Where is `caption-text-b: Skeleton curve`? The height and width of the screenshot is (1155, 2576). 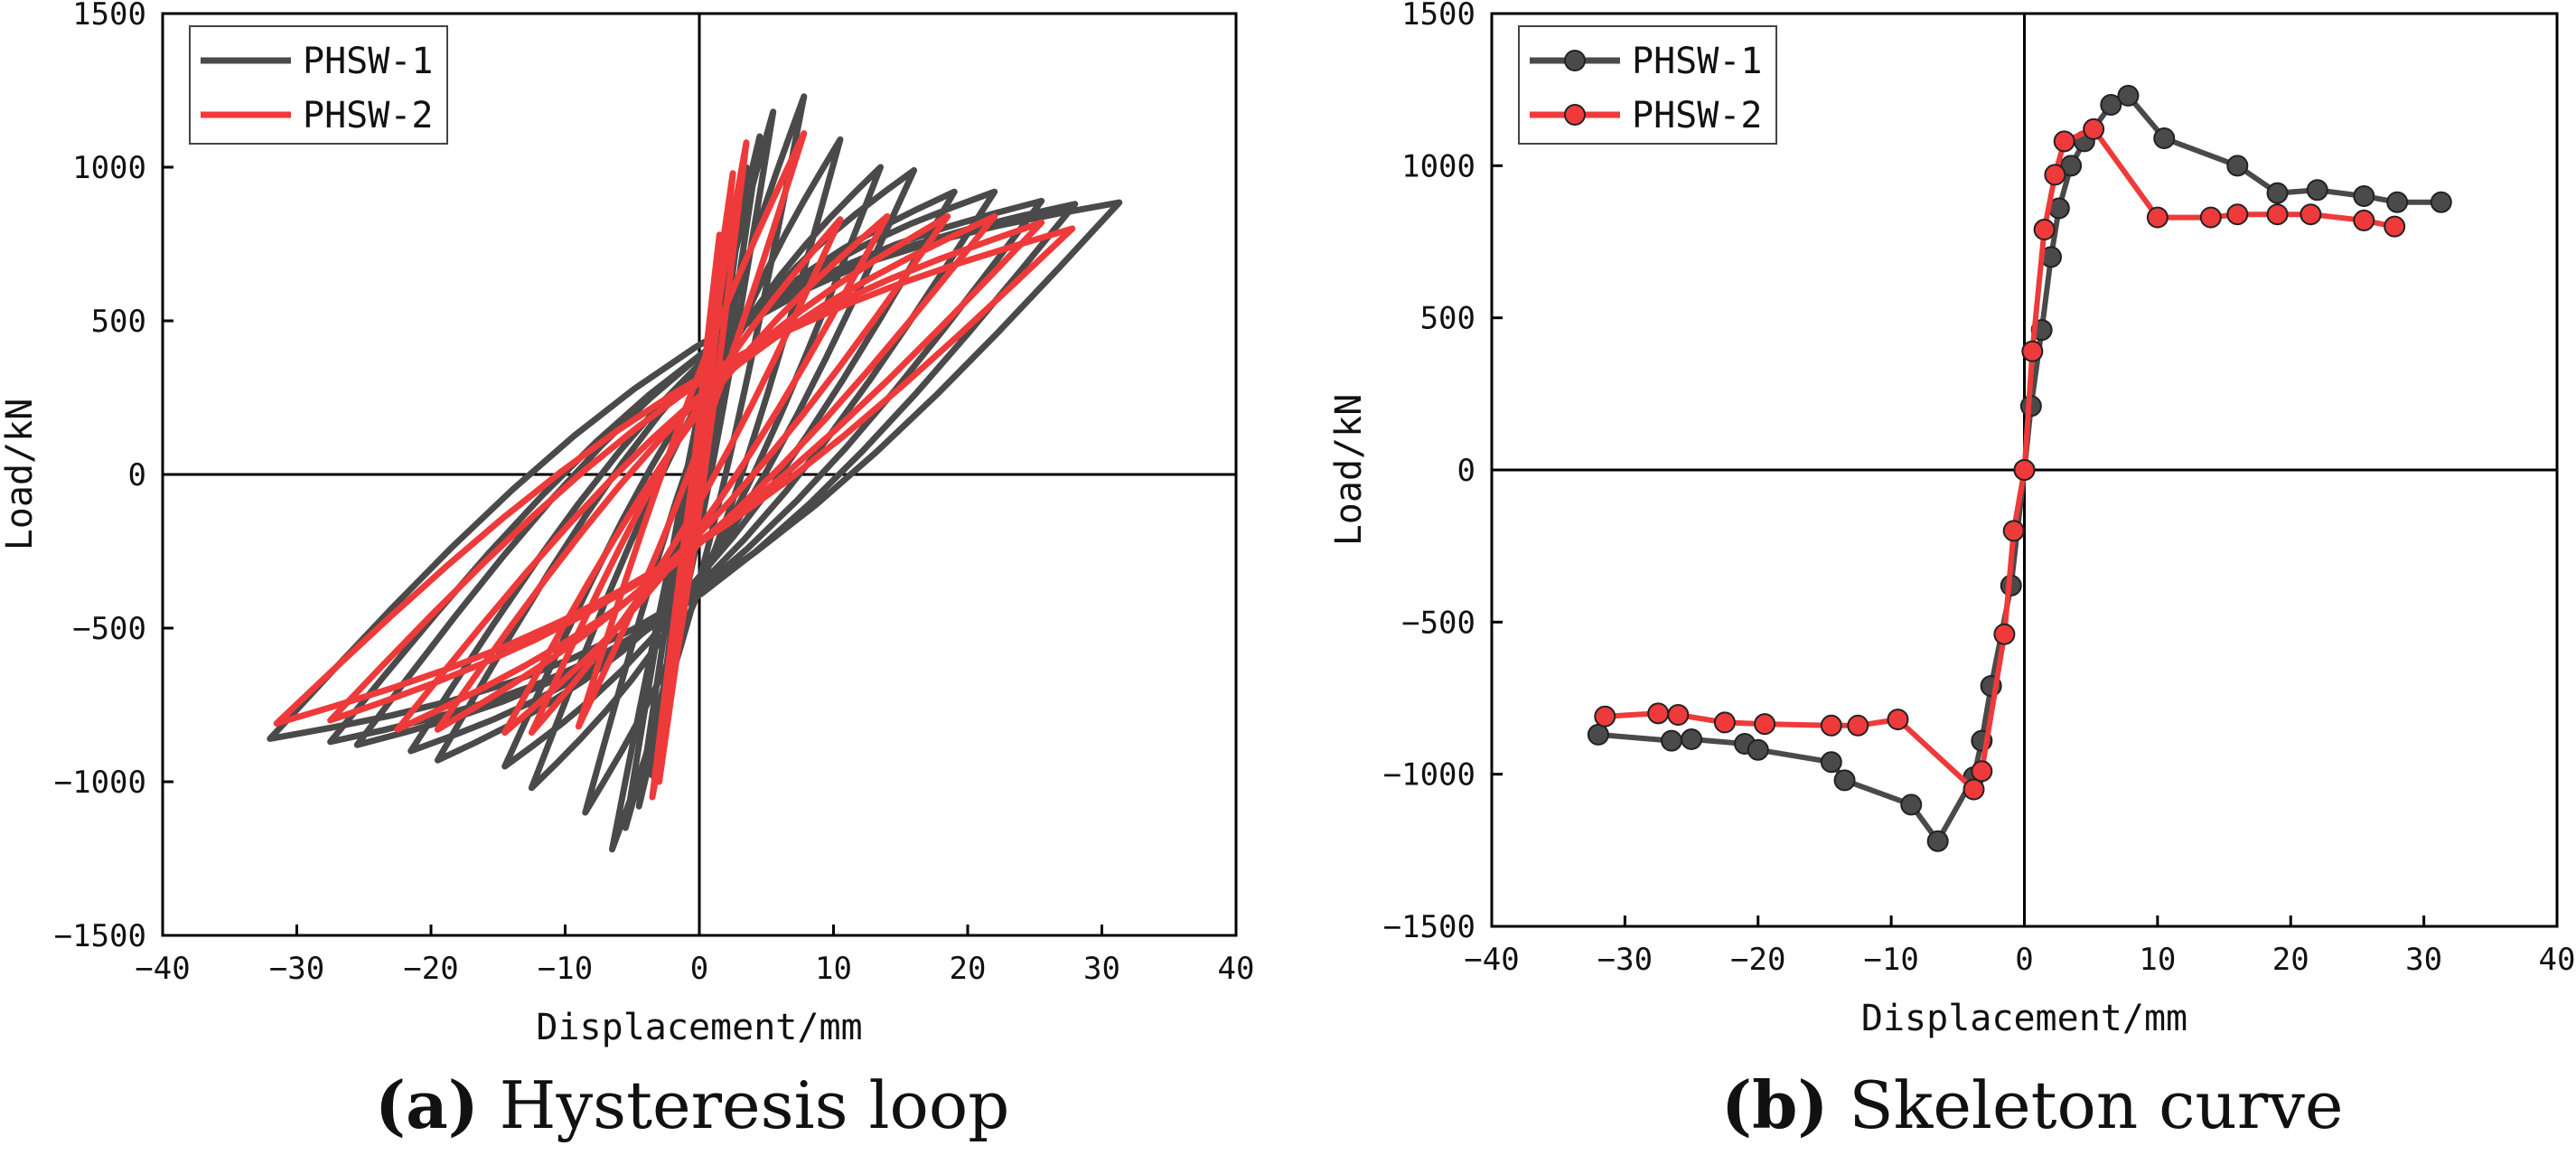
caption-text-b: Skeleton curve is located at coordinates (2086, 1105).